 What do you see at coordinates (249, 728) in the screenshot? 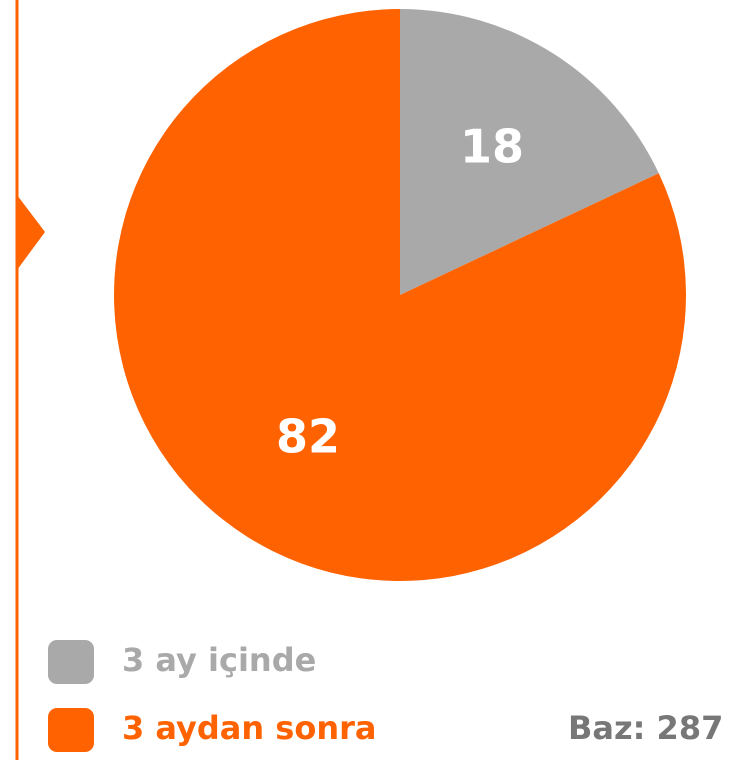
I see `legend-label: 3 aydan sonra` at bounding box center [249, 728].